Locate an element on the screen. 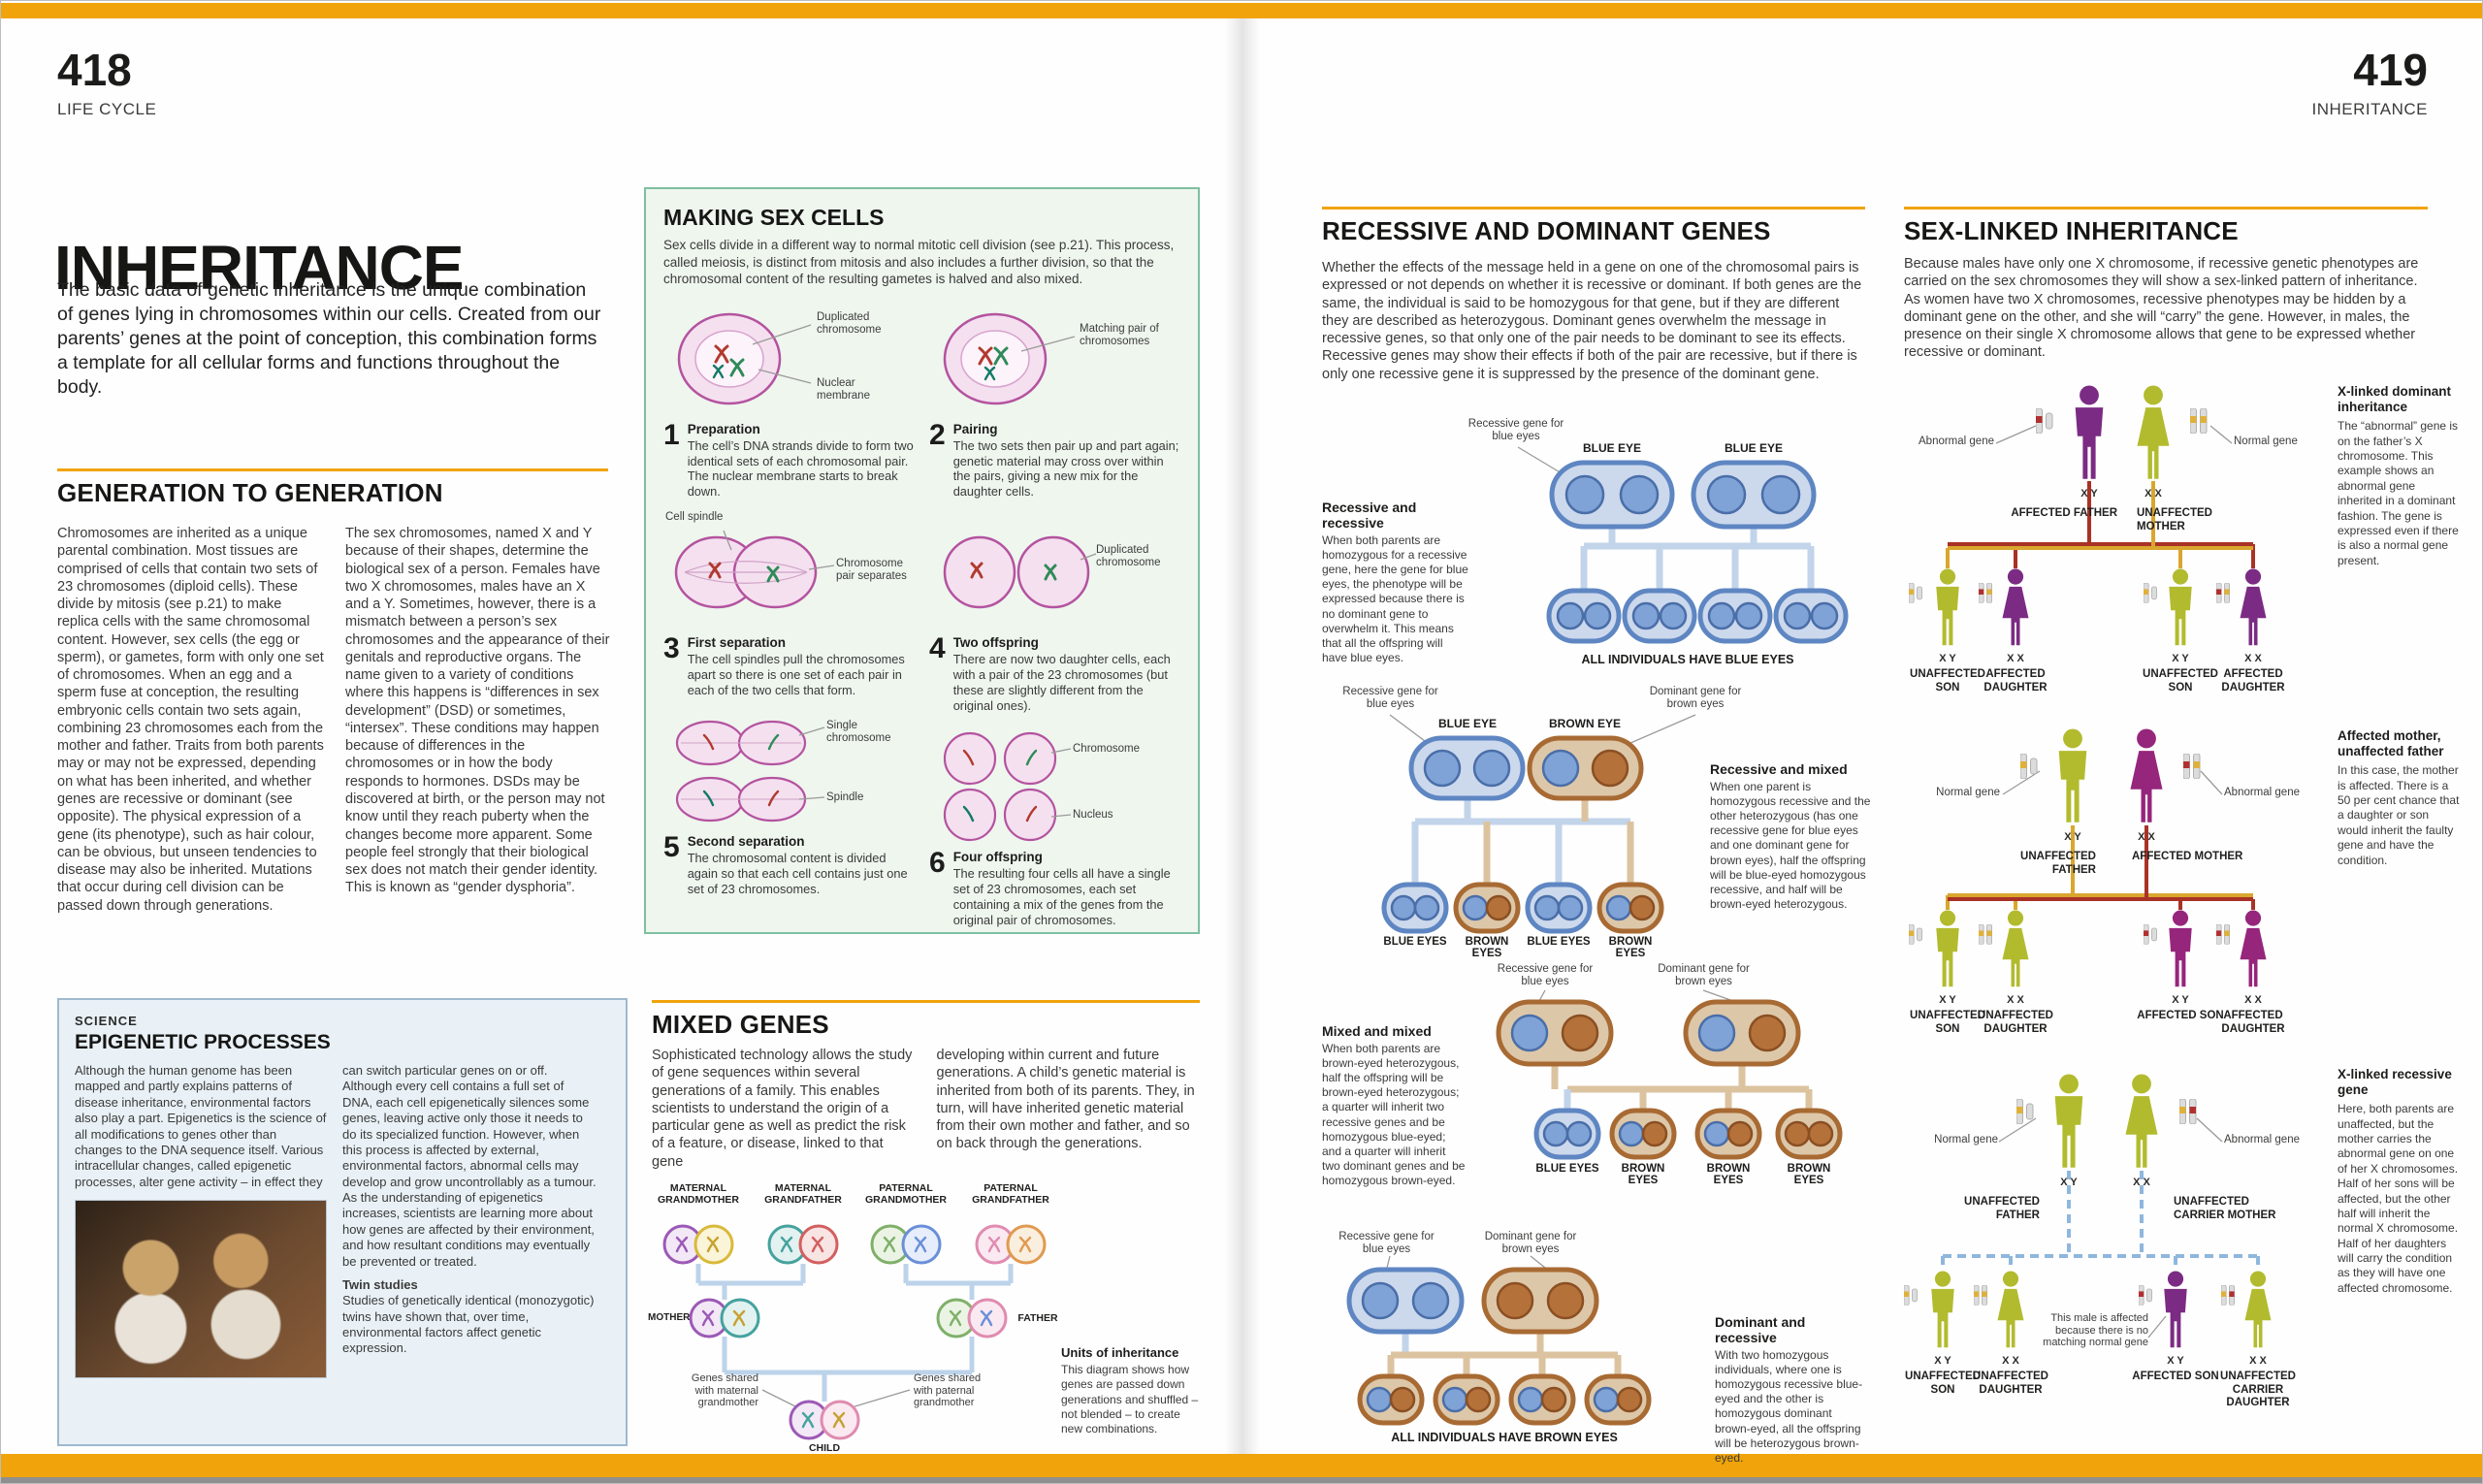 The height and width of the screenshot is (1484, 2483). recessive-recessive-graphic is located at coordinates (1683, 545).